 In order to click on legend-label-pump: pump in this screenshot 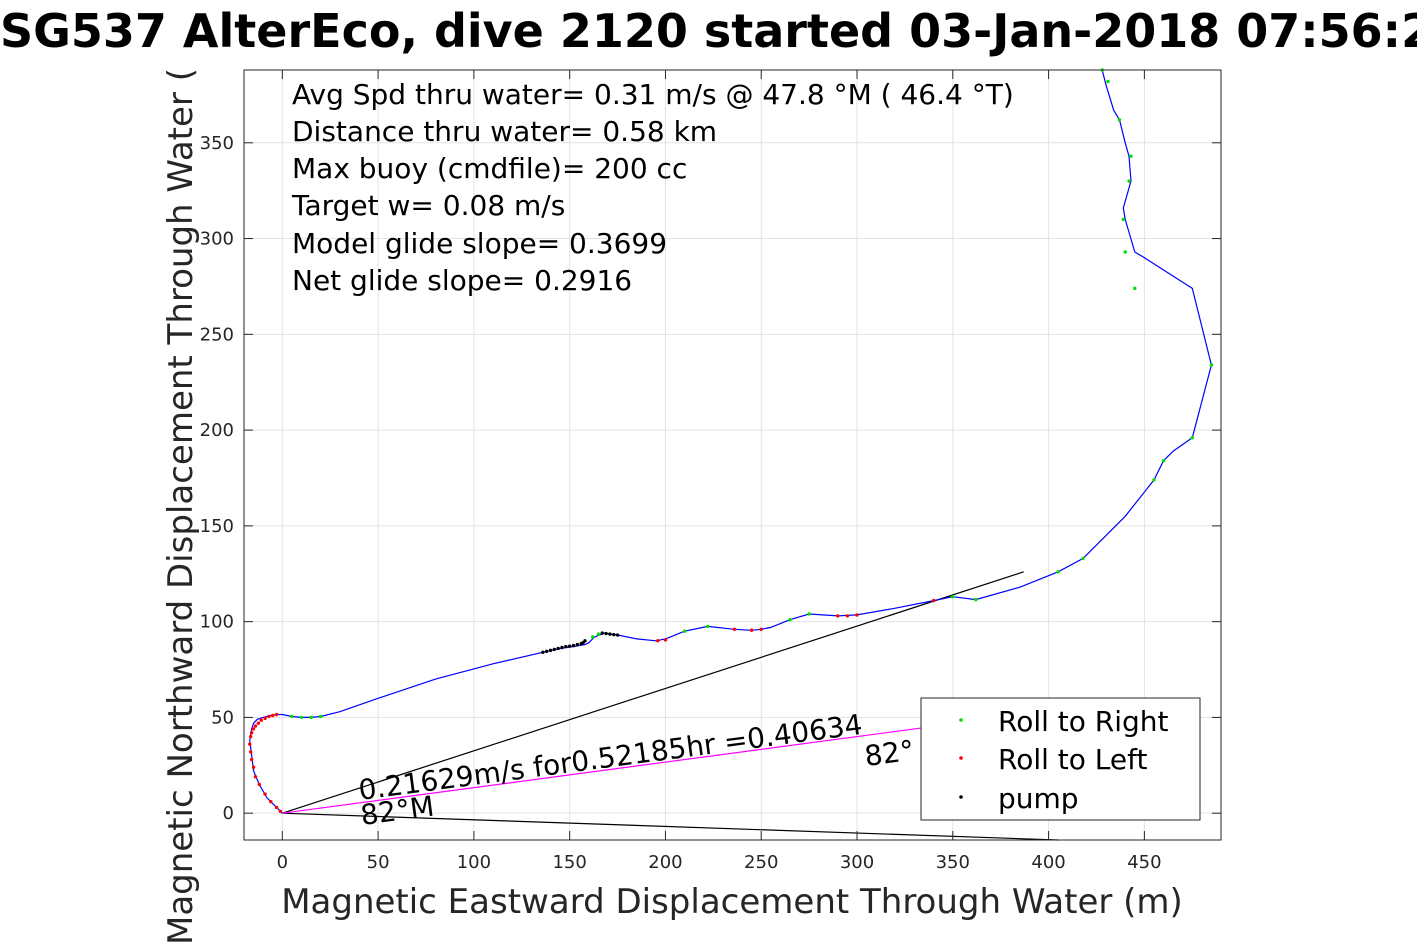, I will do `click(1038, 798)`.